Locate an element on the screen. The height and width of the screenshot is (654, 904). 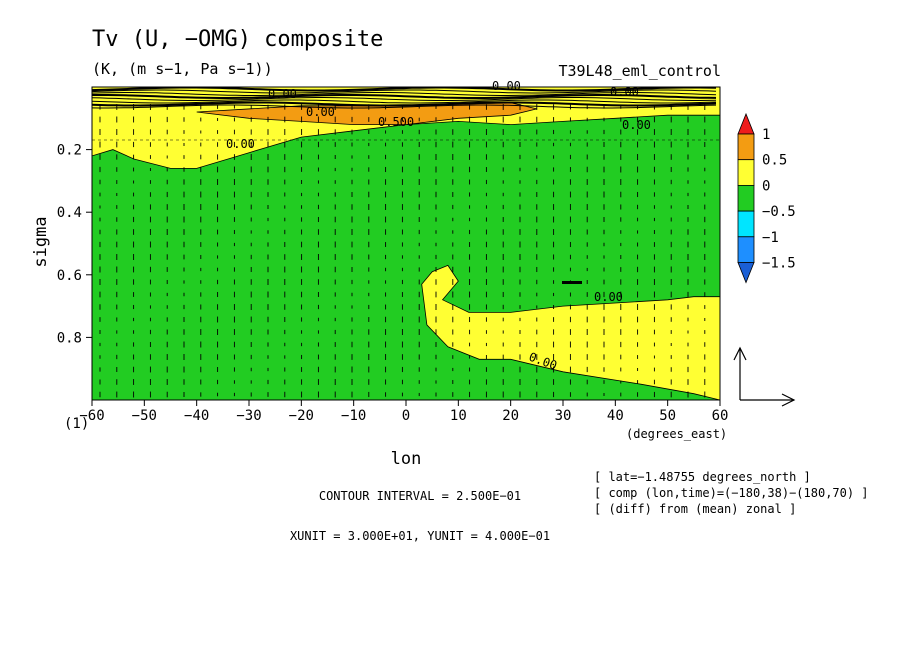
units-note: XUNIT = 3.000E+01, YUNIT = 4.000E−01 is located at coordinates (420, 536).